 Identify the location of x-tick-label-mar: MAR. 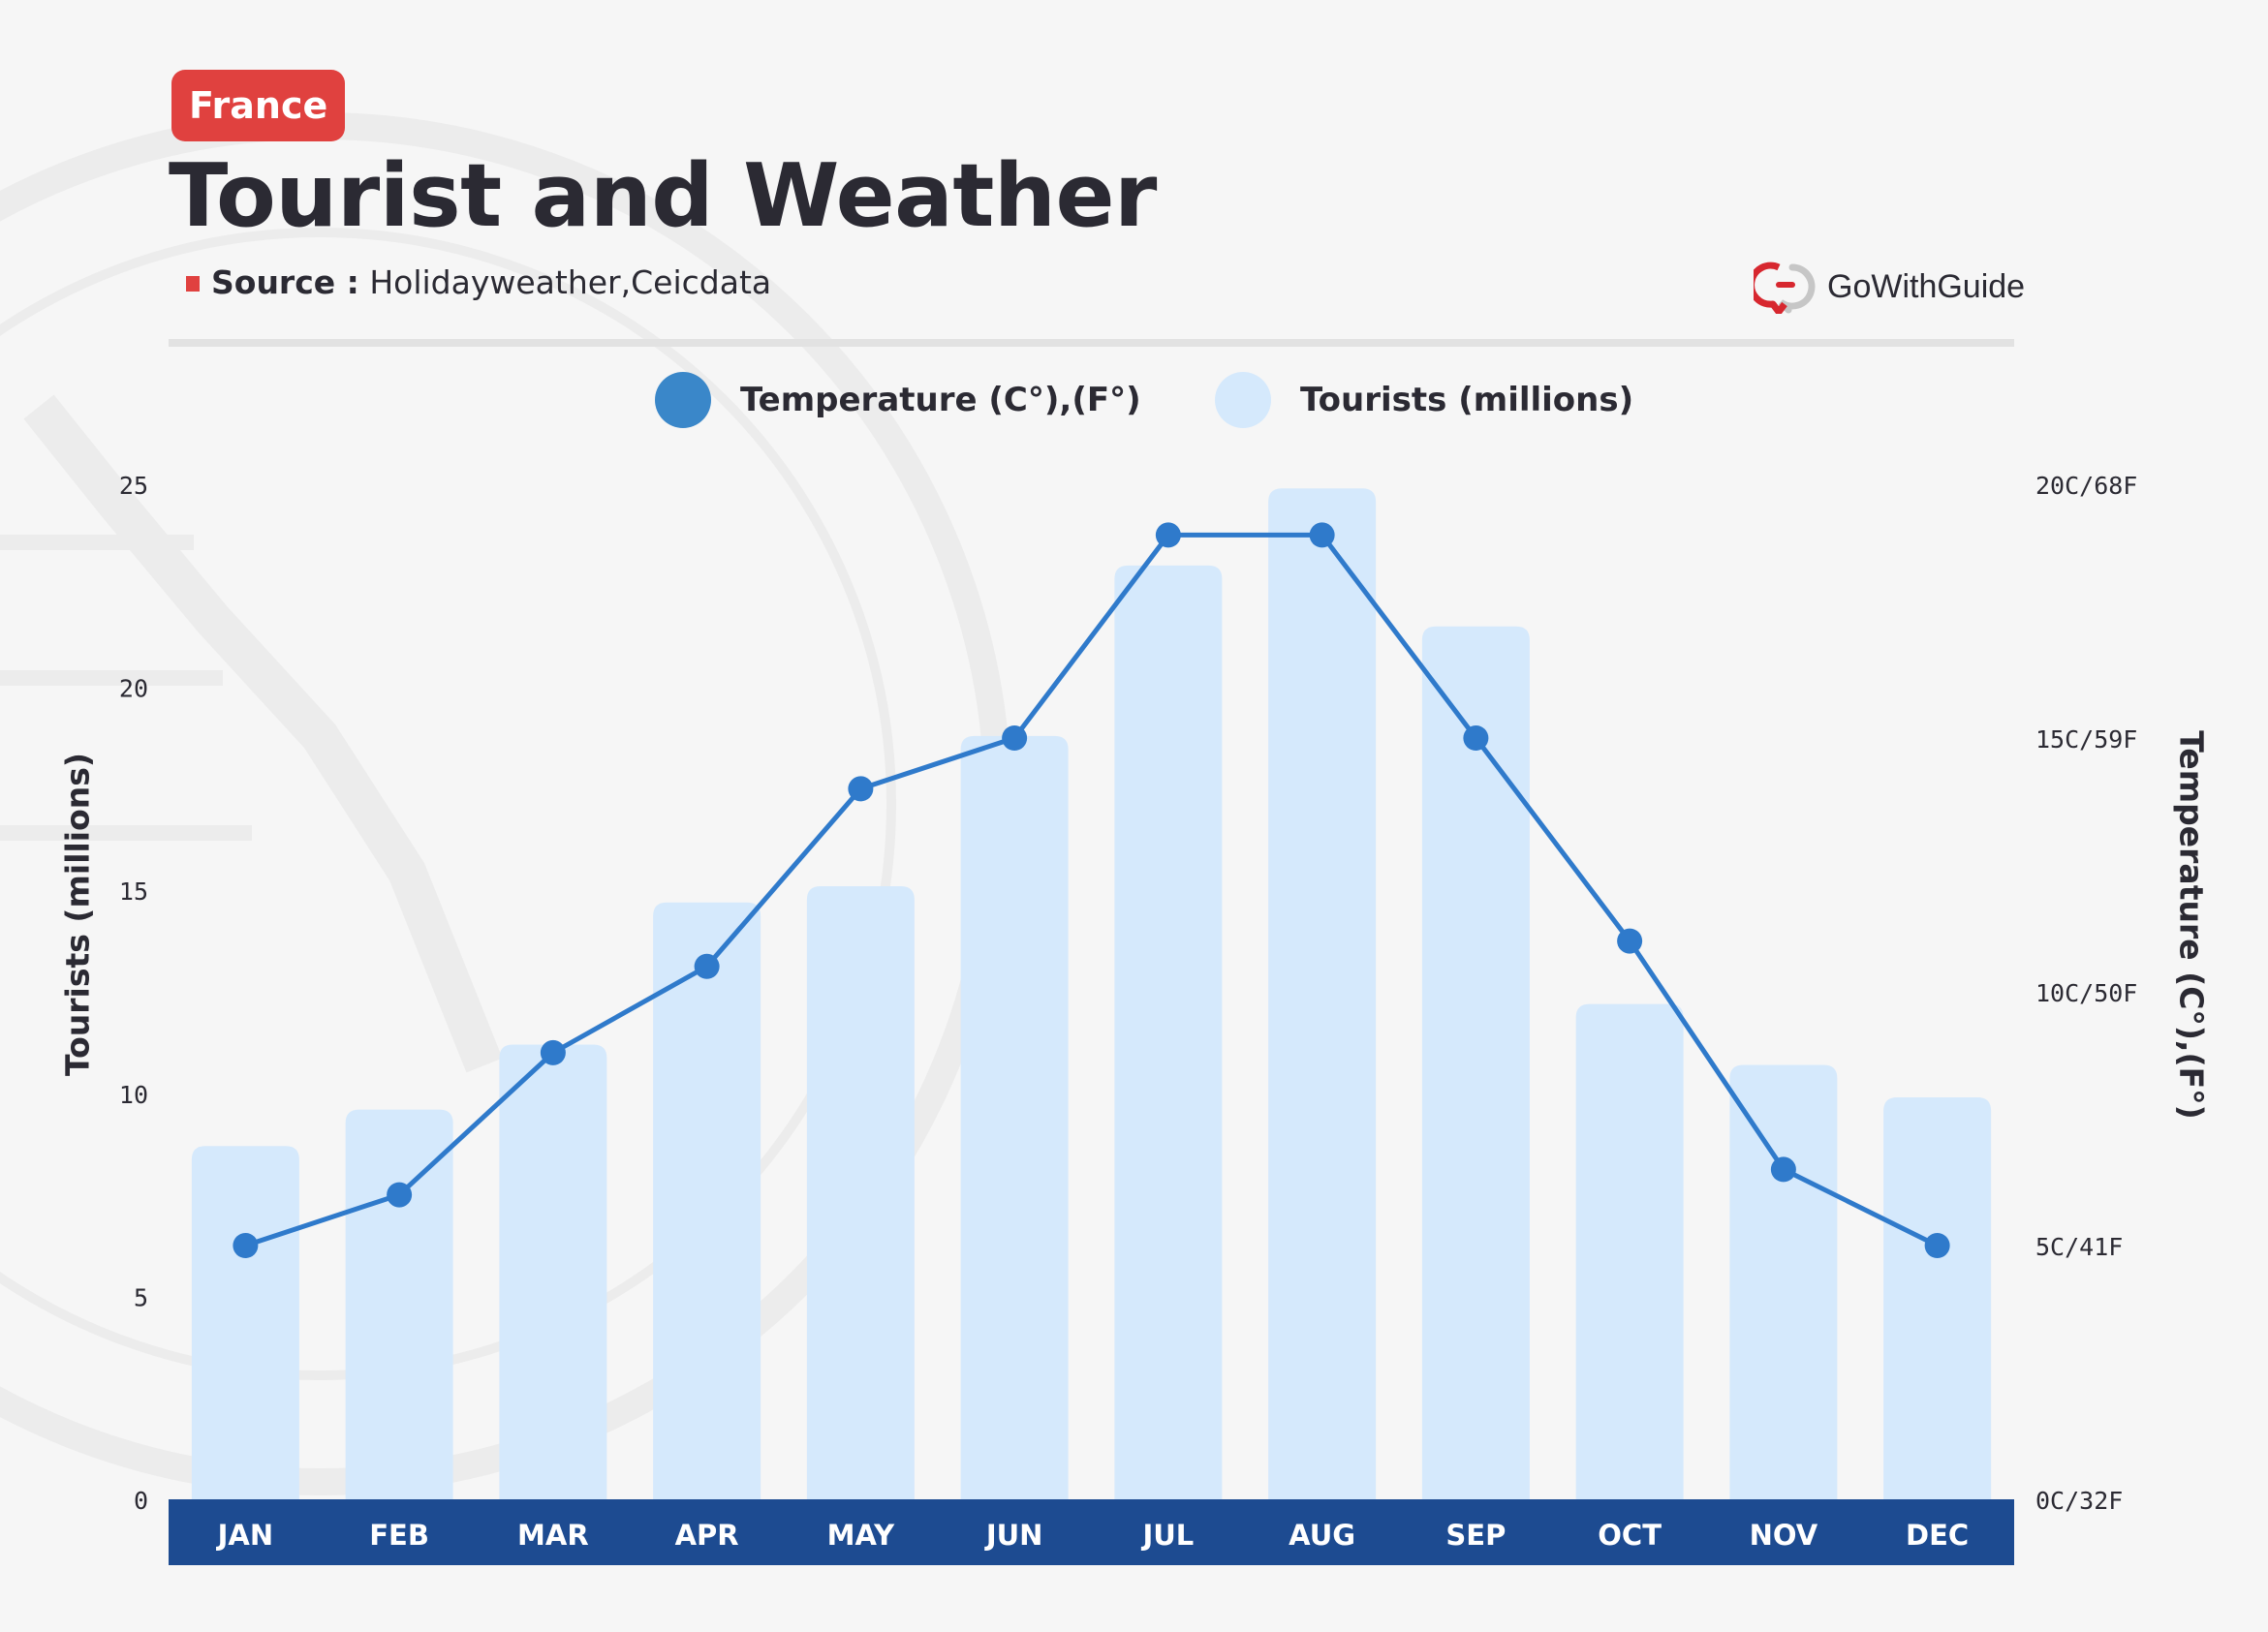
(553, 1535).